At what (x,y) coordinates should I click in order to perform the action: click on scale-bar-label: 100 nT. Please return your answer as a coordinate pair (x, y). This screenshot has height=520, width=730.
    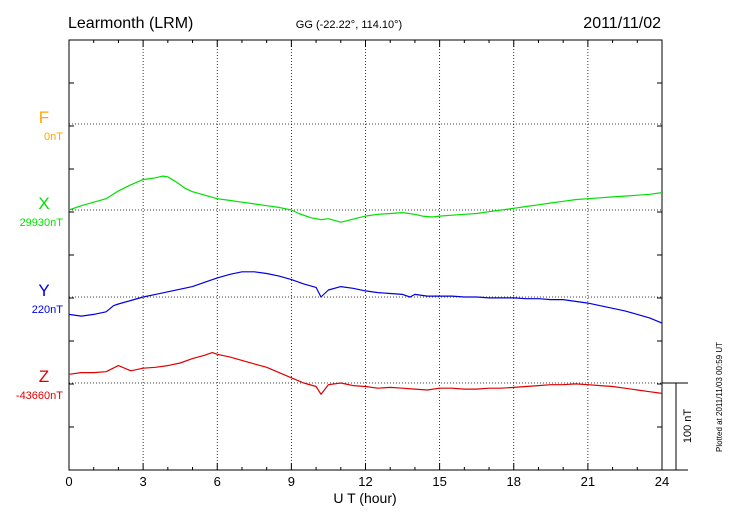
    Looking at the image, I should click on (688, 426).